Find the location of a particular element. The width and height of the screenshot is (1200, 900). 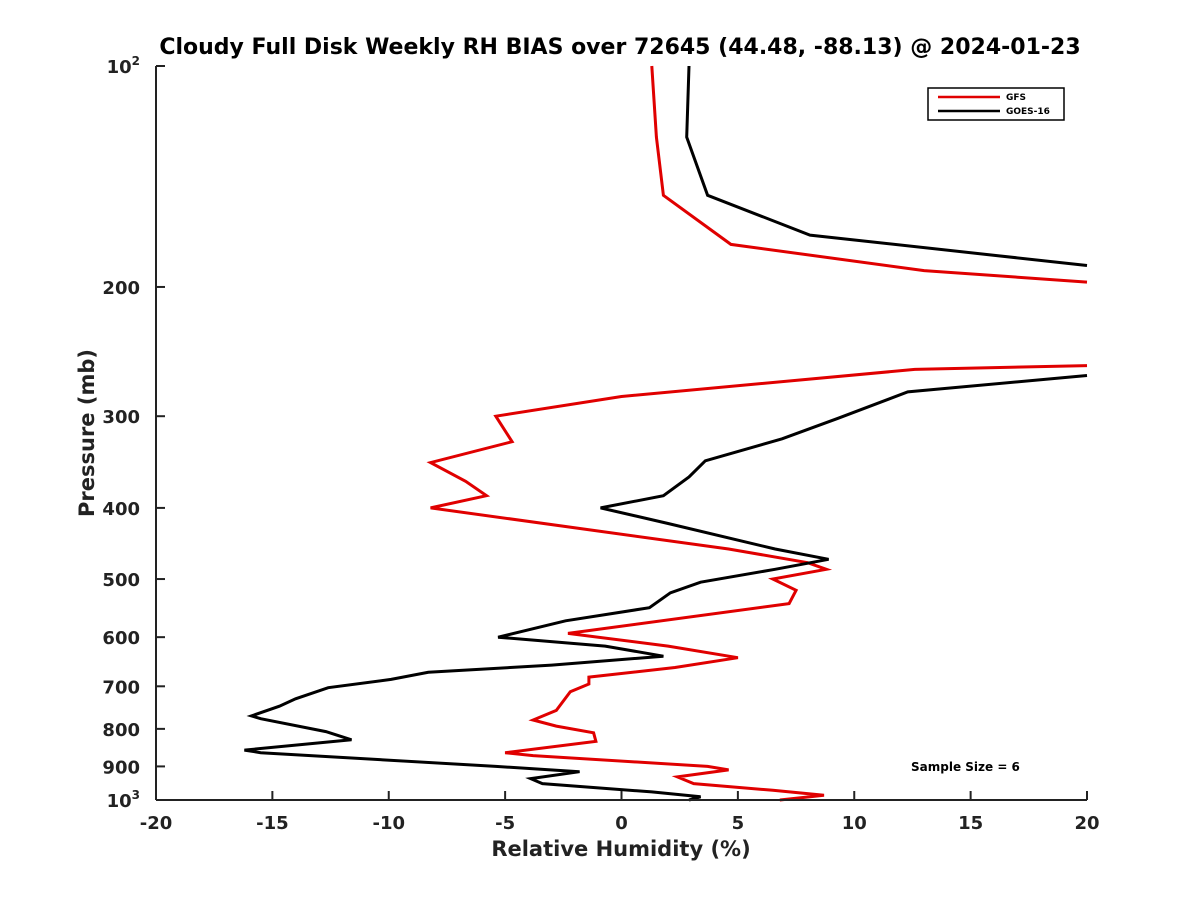

y-tick-label: 900 is located at coordinates (121, 767).